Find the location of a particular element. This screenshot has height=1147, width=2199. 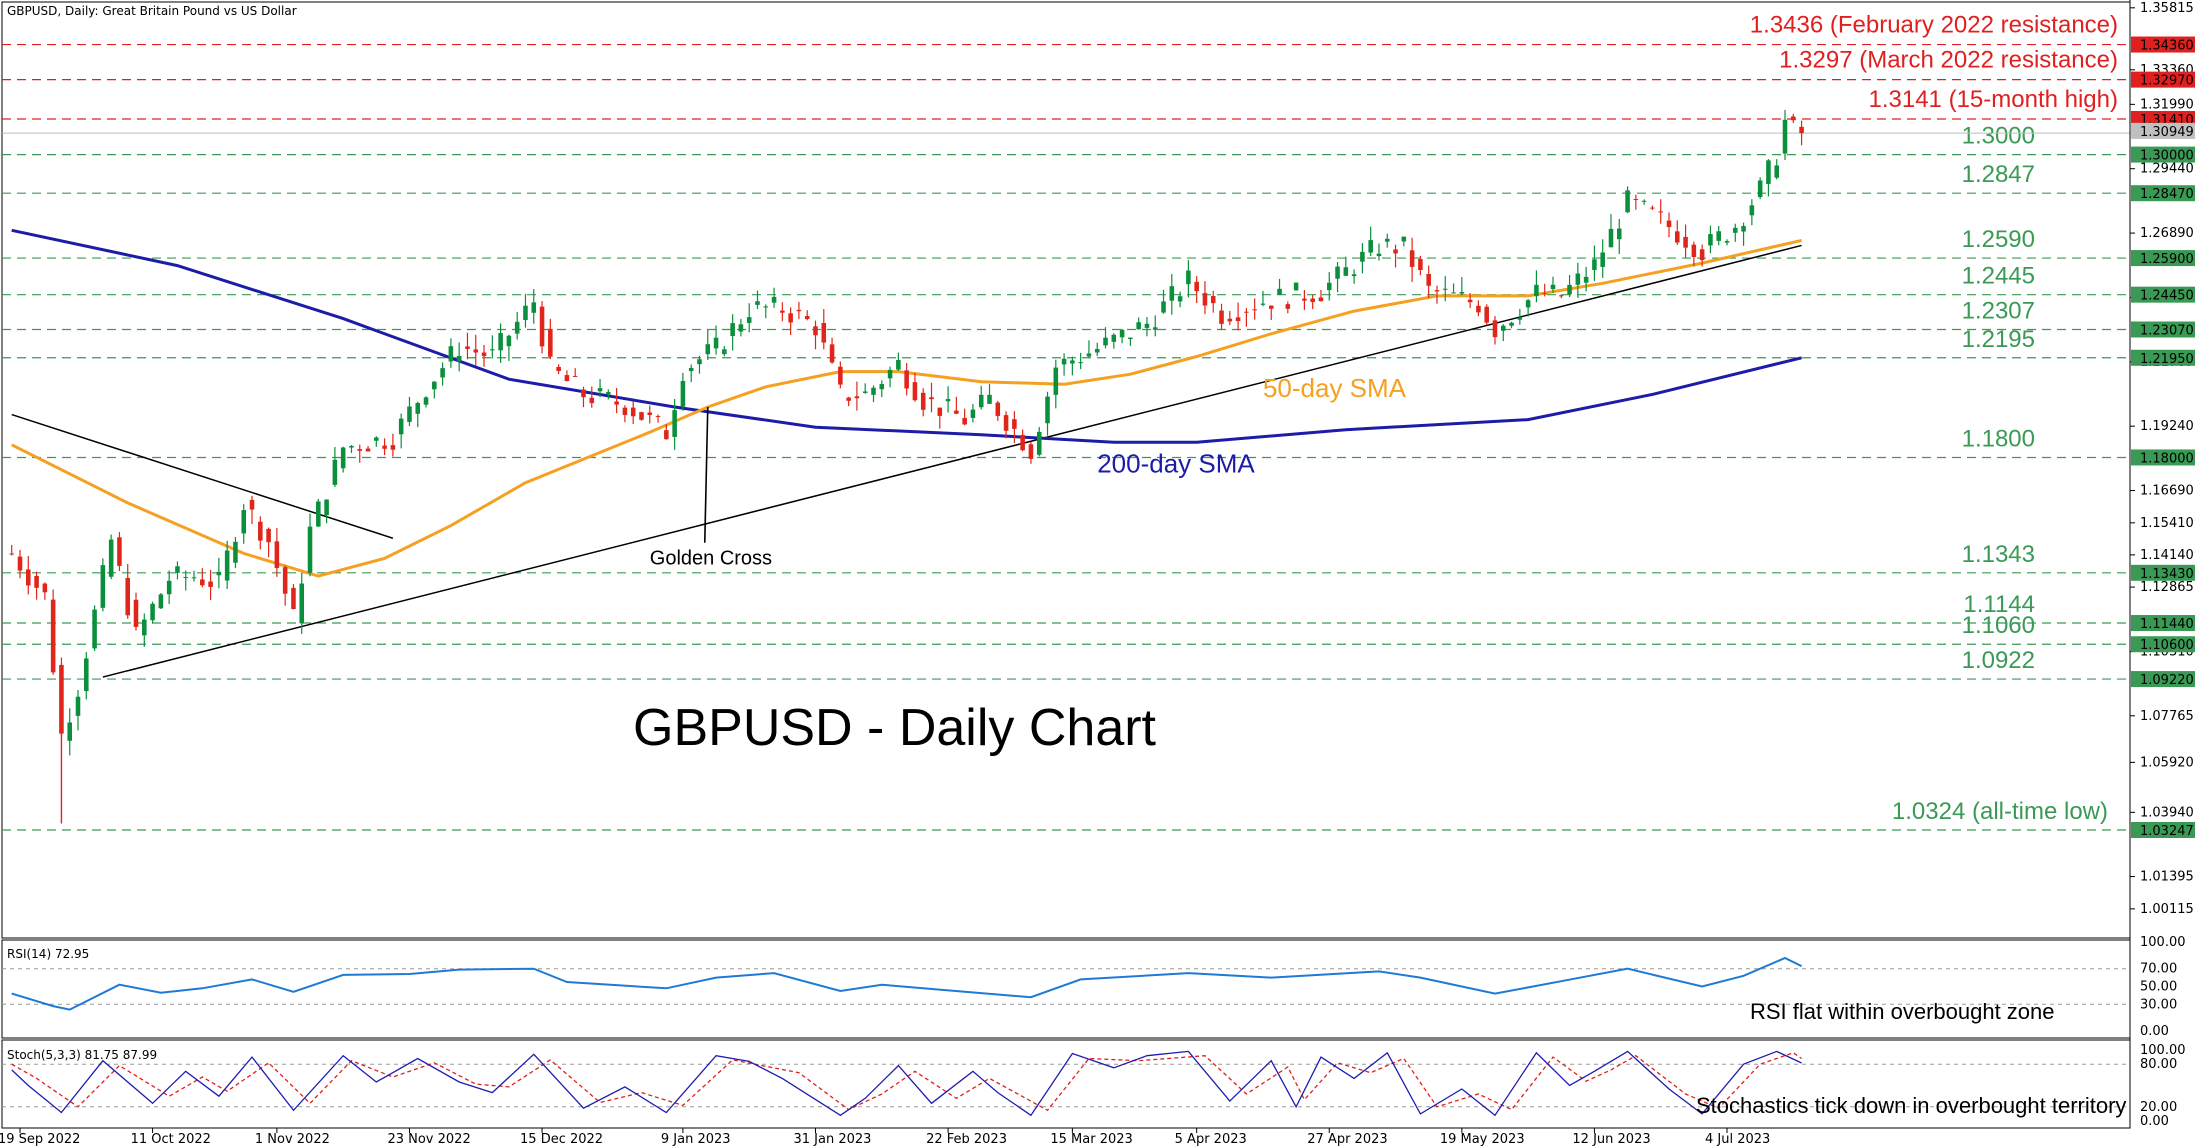

support-label: 1.0324 (all-time low) is located at coordinates (2000, 811).